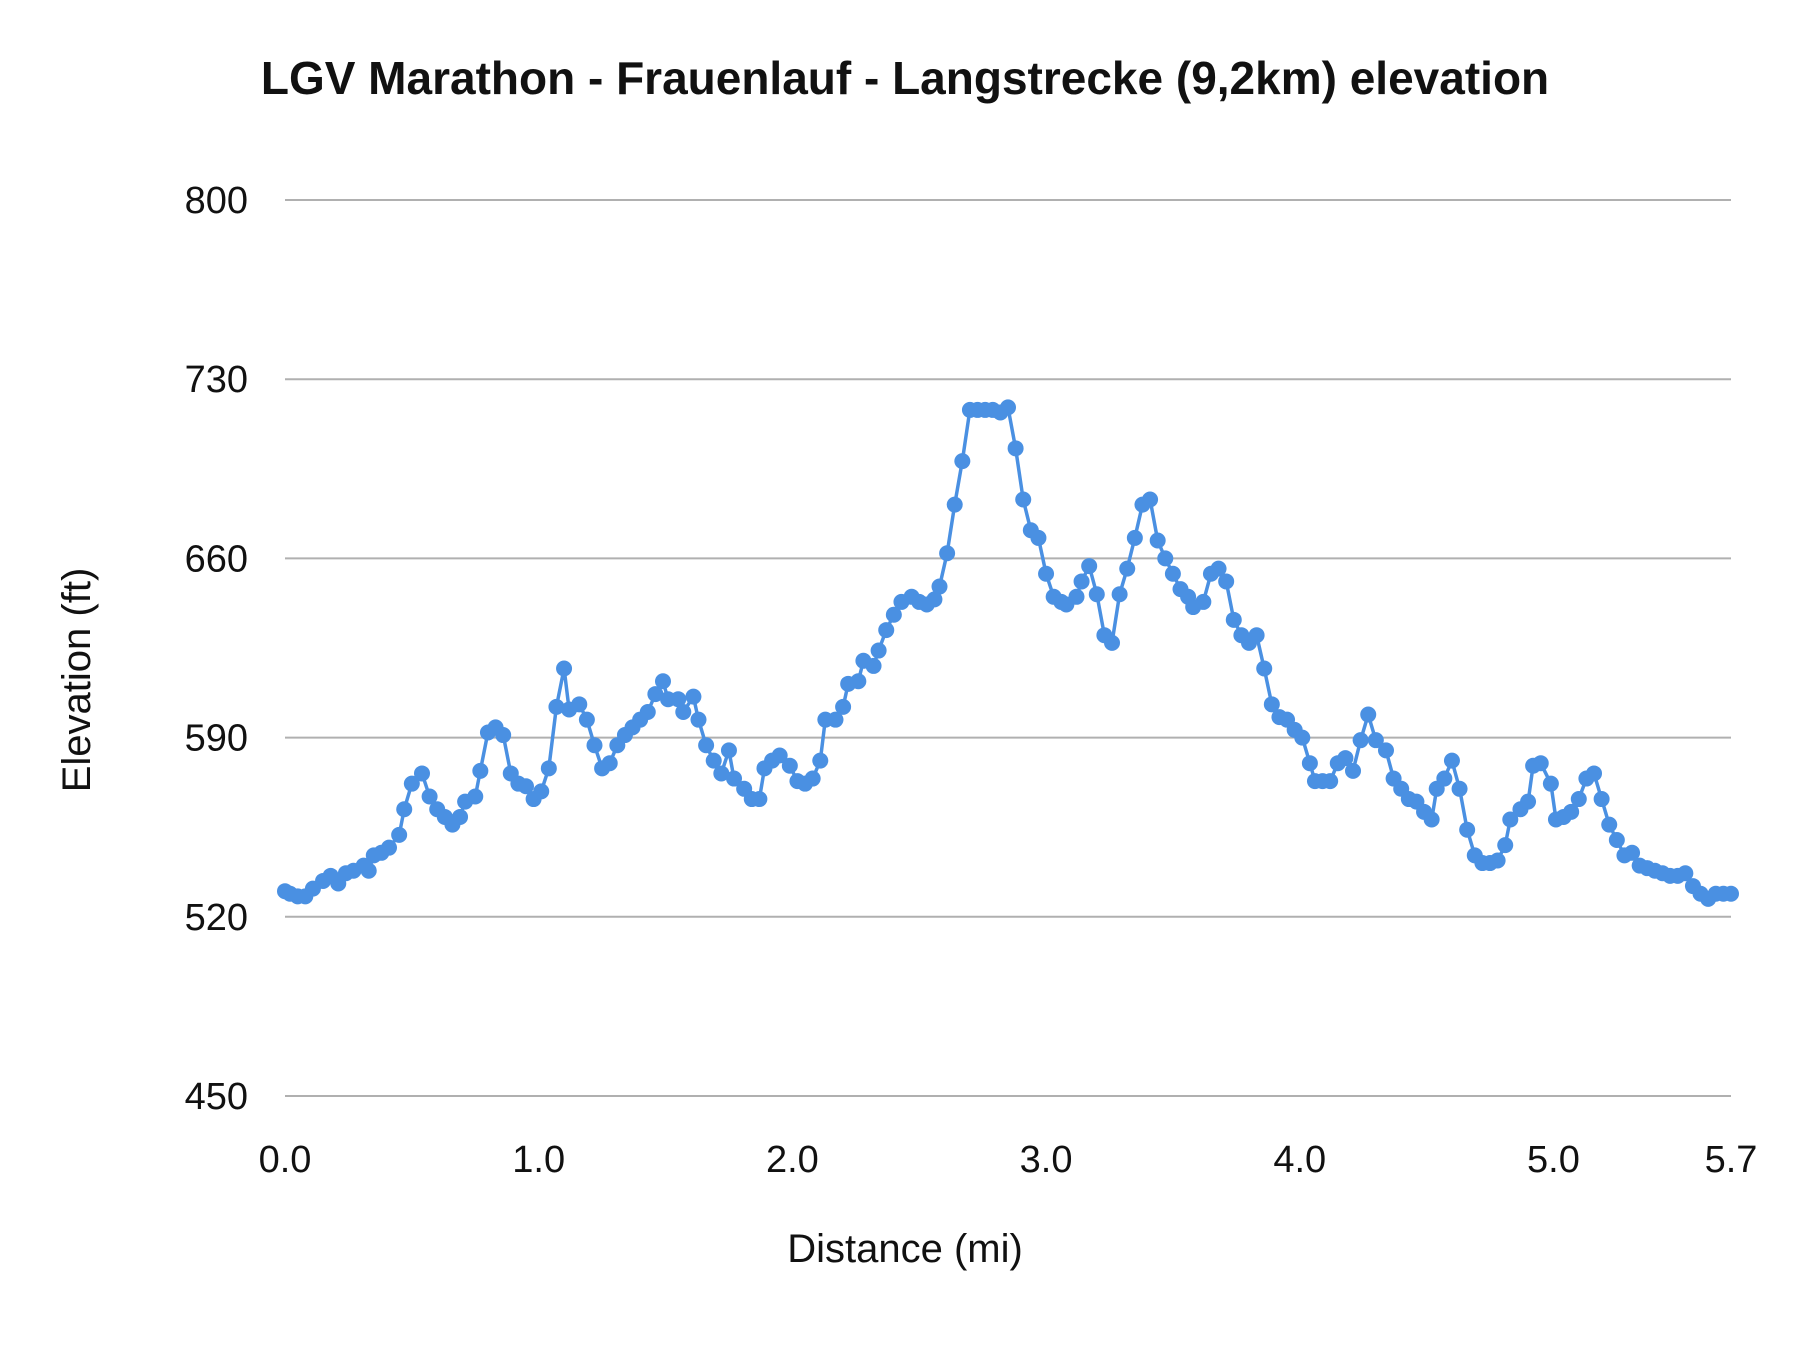 The height and width of the screenshot is (1355, 1800). What do you see at coordinates (216, 201) in the screenshot?
I see `y-tick-label: 800` at bounding box center [216, 201].